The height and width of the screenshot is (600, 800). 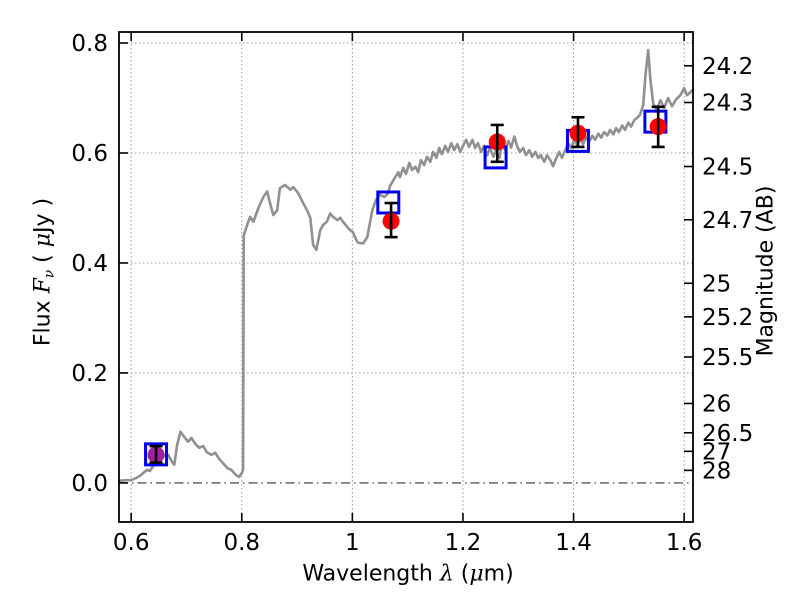 I want to click on y-tick-label: 0.8, so click(x=89, y=44).